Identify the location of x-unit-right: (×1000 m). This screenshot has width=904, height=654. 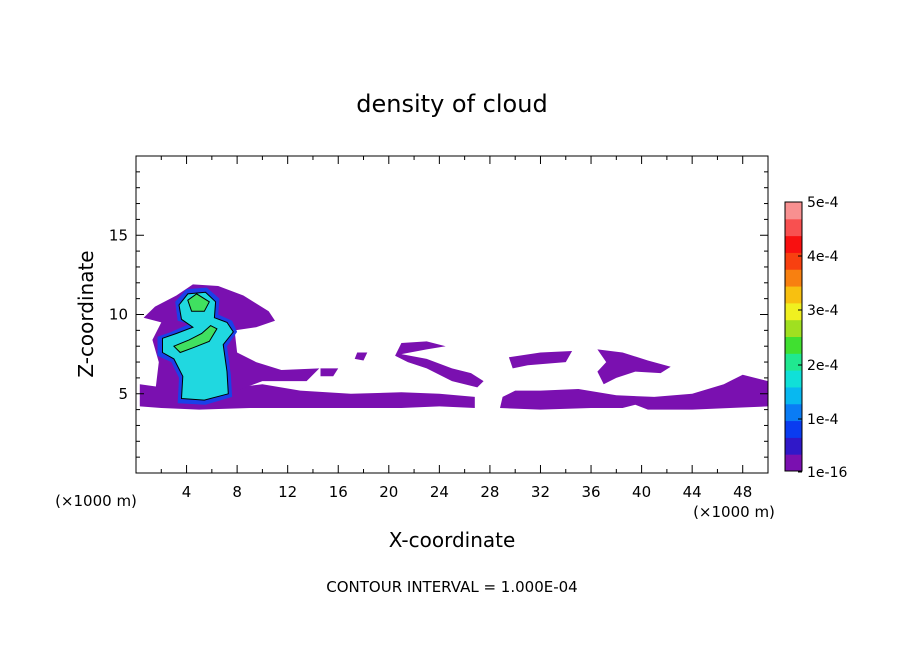
(734, 512).